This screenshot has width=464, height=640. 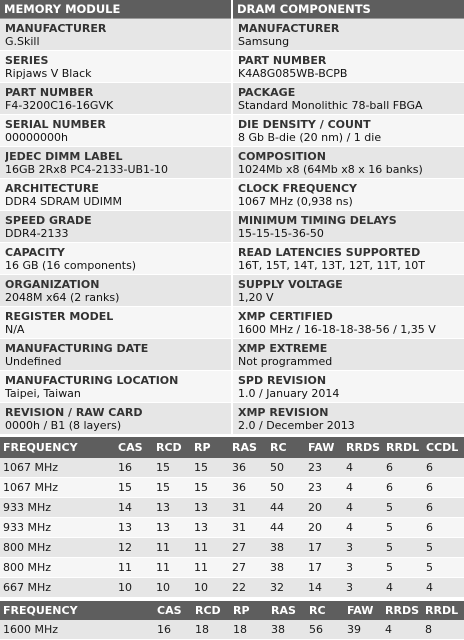 What do you see at coordinates (62, 297) in the screenshot?
I see `module-organization-value: 2048M x64 (2 ranks)` at bounding box center [62, 297].